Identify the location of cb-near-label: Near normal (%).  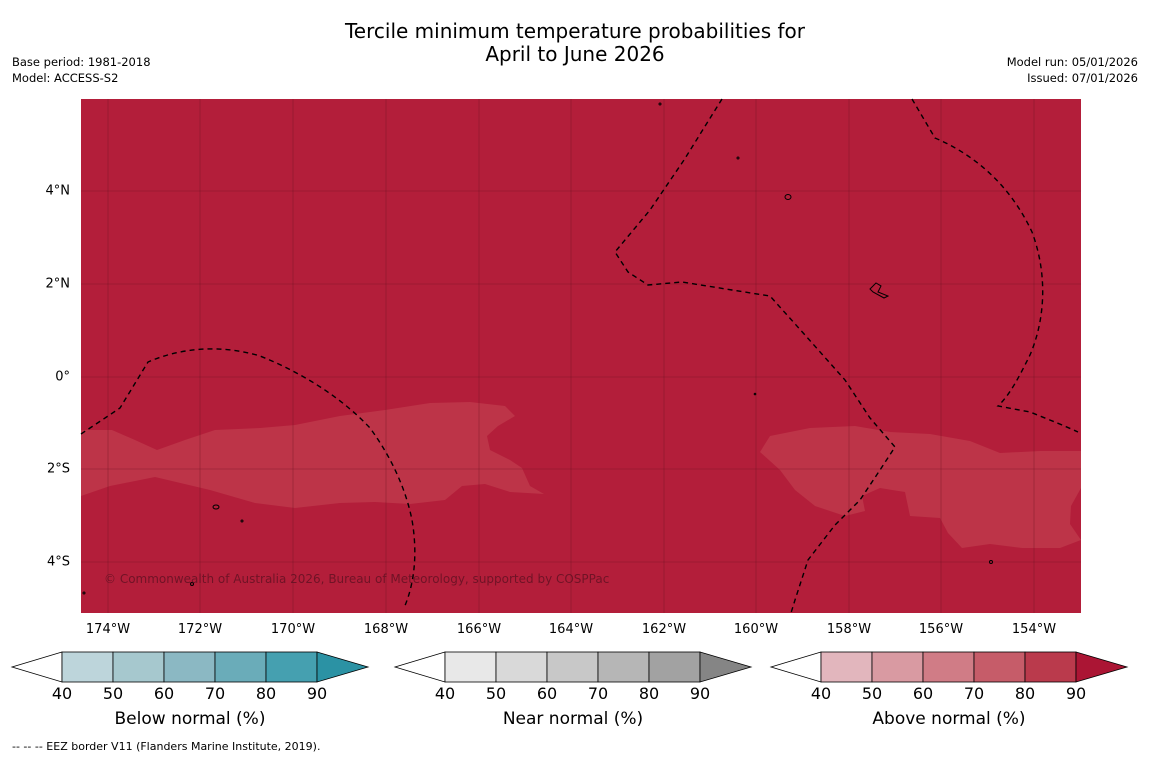
(573, 719).